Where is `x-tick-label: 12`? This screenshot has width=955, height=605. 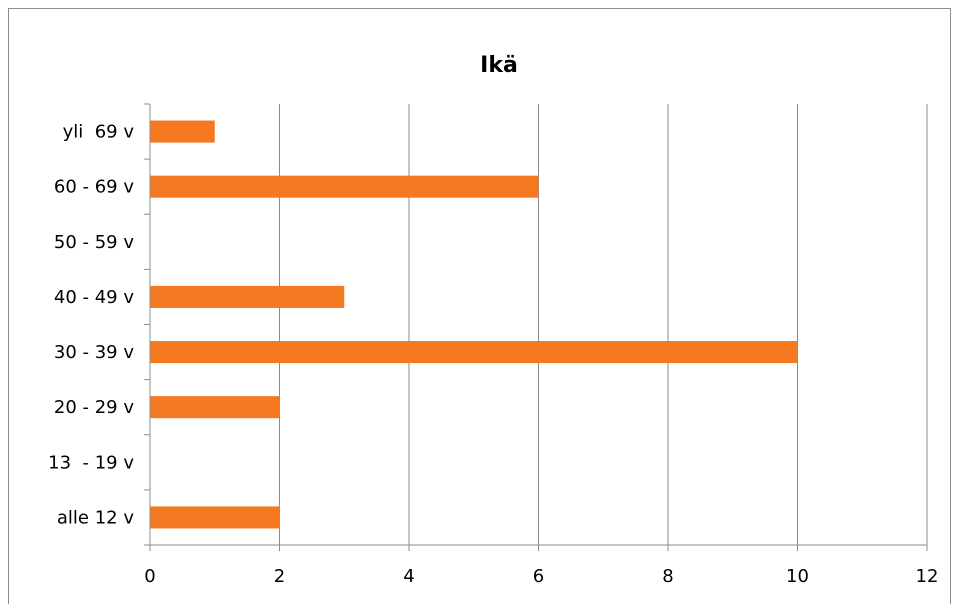 x-tick-label: 12 is located at coordinates (927, 576).